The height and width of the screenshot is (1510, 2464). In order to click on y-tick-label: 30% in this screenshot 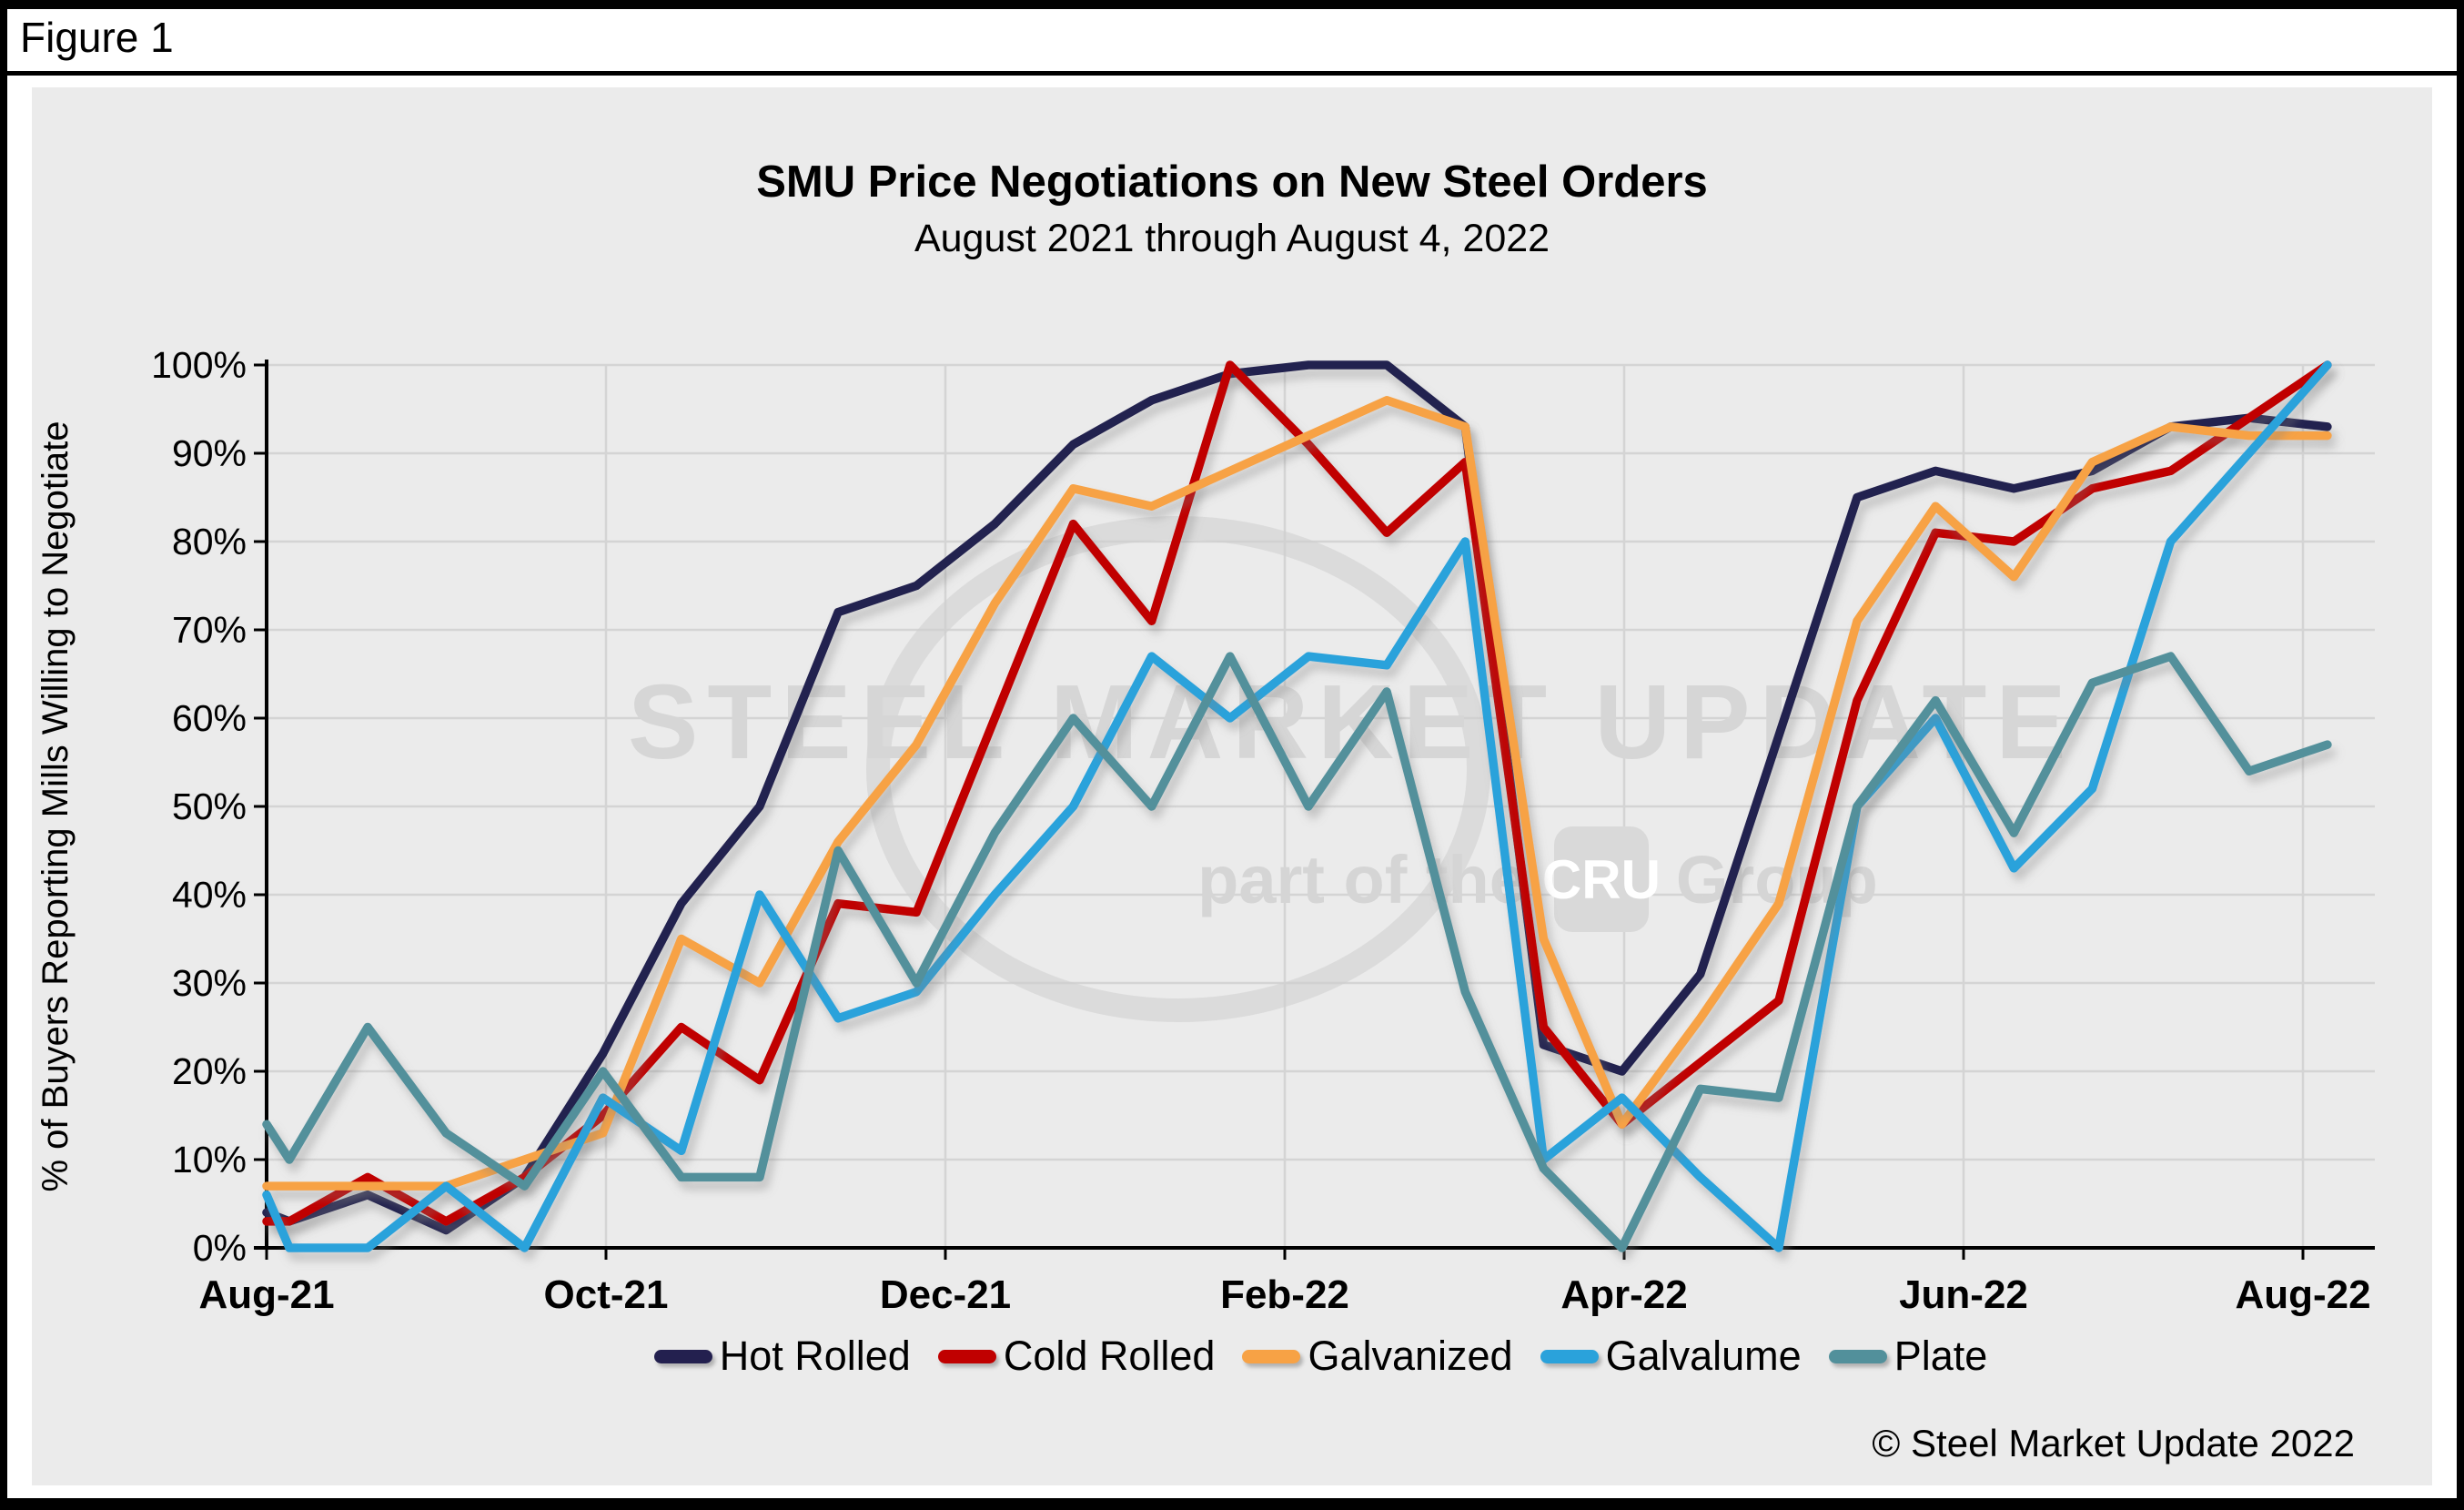, I will do `click(209, 983)`.